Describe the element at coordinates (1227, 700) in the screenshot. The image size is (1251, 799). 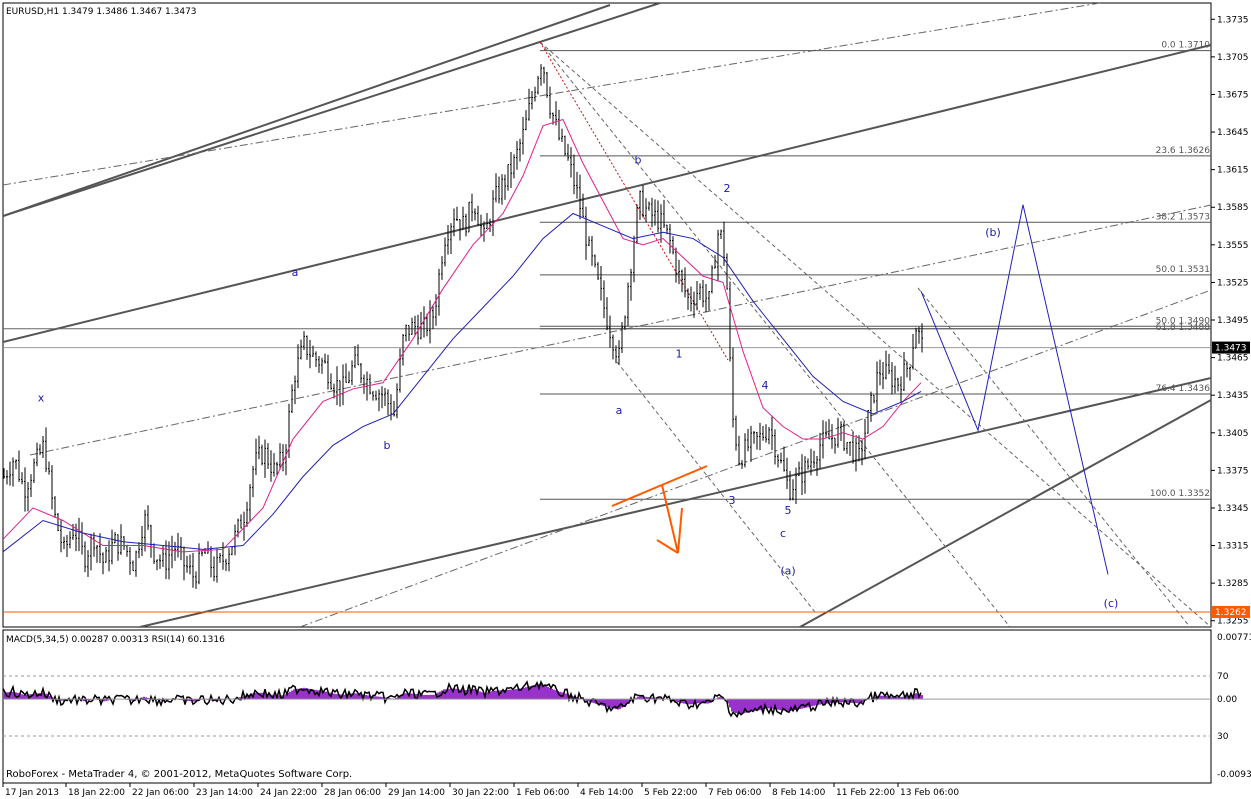
I see `indicator-tick-label-2: 0.00` at that location.